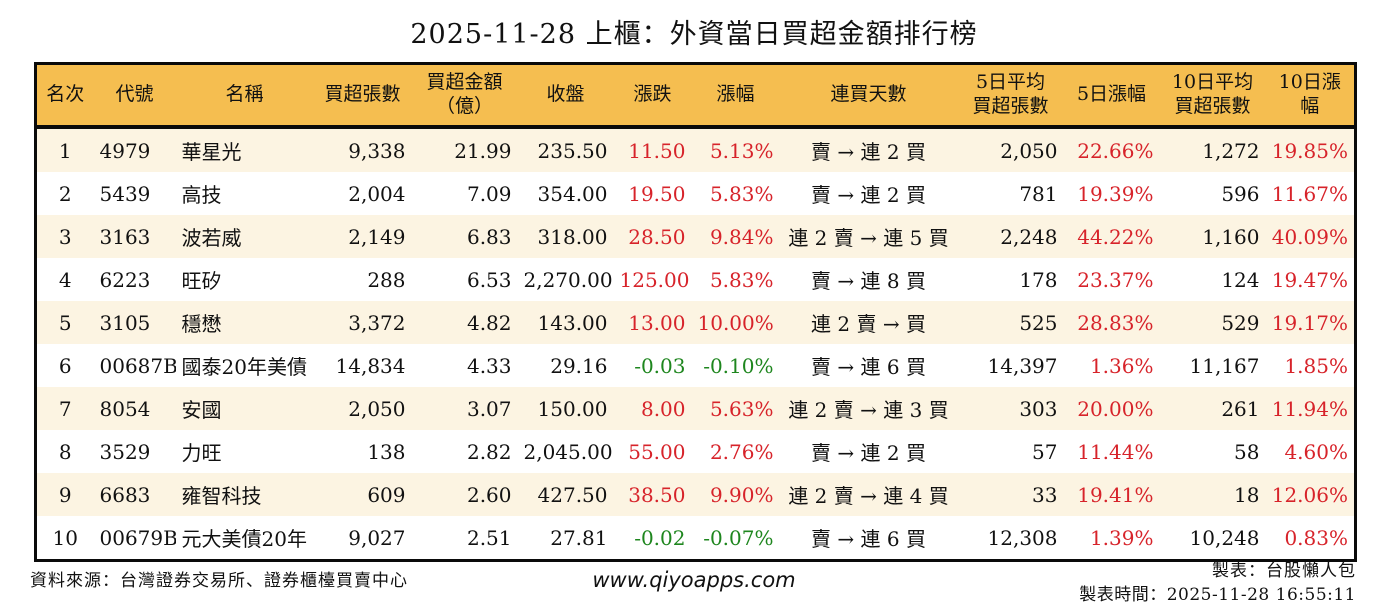 Image resolution: width=1388 pixels, height=612 pixels. Describe the element at coordinates (868, 96) in the screenshot. I see `column-header-streak: 連買天數` at that location.